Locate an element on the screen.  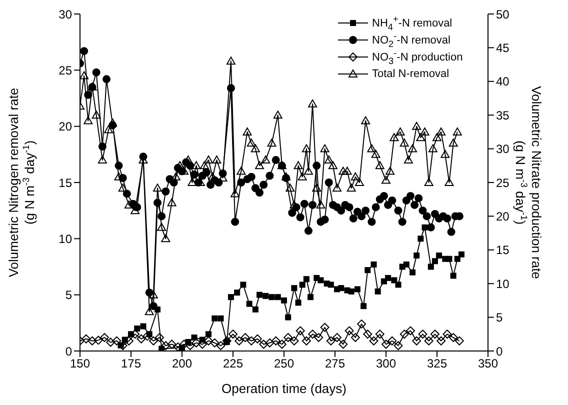
y2-tick-label: 25 is located at coordinates (503, 183).